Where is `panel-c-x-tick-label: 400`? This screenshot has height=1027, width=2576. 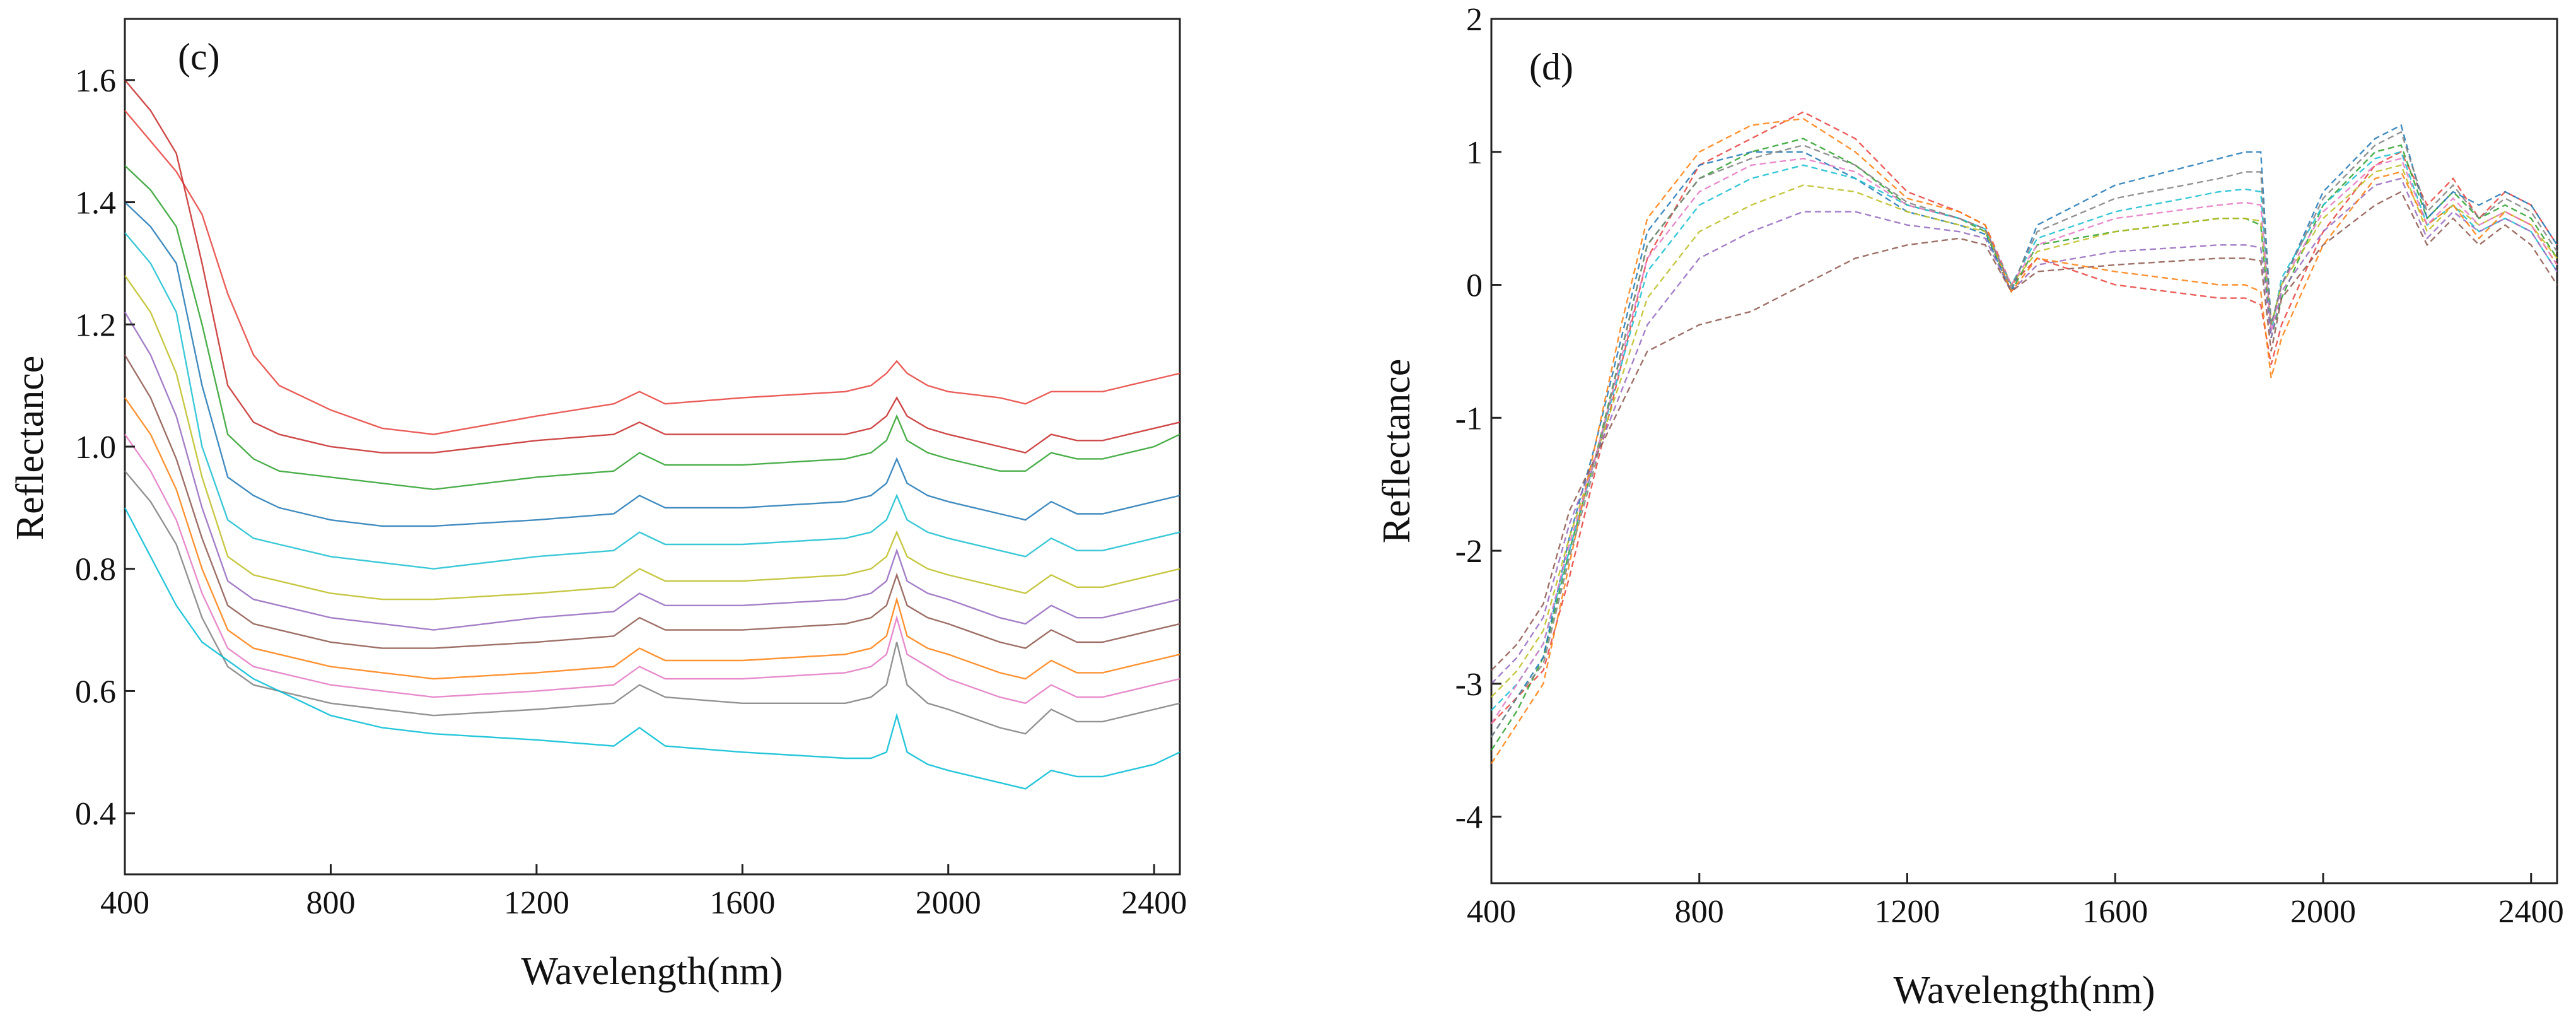 panel-c-x-tick-label: 400 is located at coordinates (125, 903).